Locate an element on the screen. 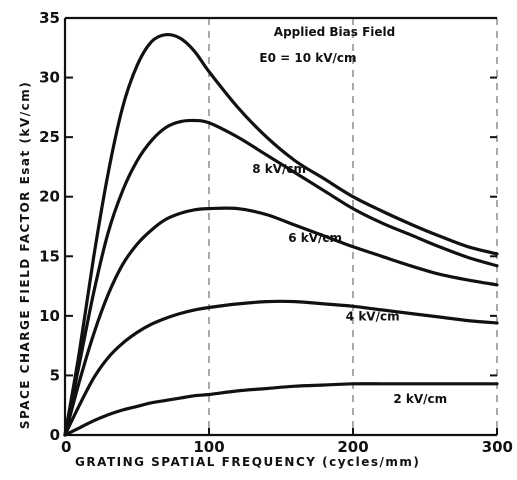 The image size is (517, 480). x-tick-label-100: 100 is located at coordinates (208, 447).